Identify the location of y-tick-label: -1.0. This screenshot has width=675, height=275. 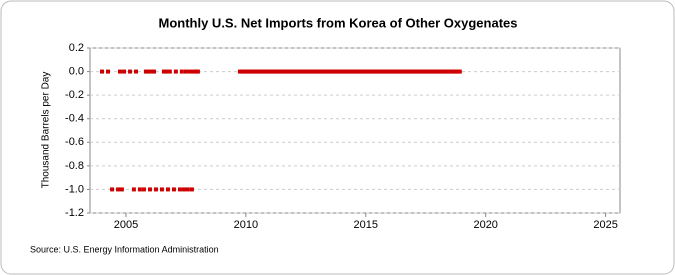
(74, 189).